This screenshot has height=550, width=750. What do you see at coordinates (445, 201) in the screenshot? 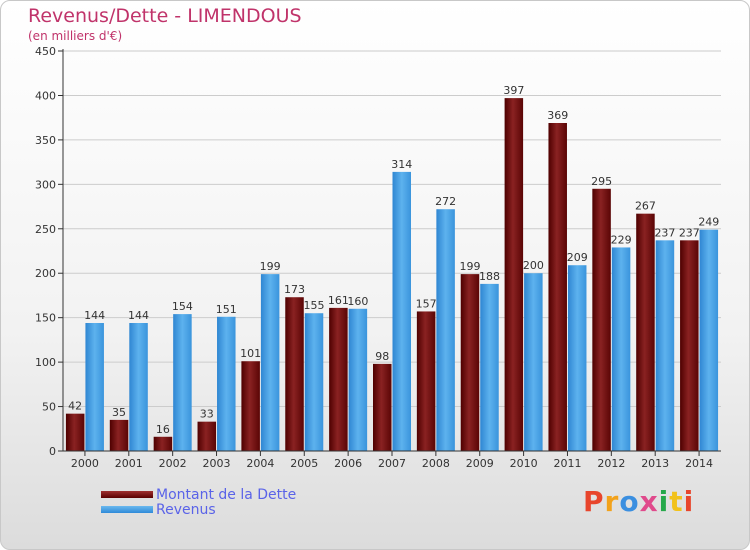
I see `data-label-revenus: 272` at bounding box center [445, 201].